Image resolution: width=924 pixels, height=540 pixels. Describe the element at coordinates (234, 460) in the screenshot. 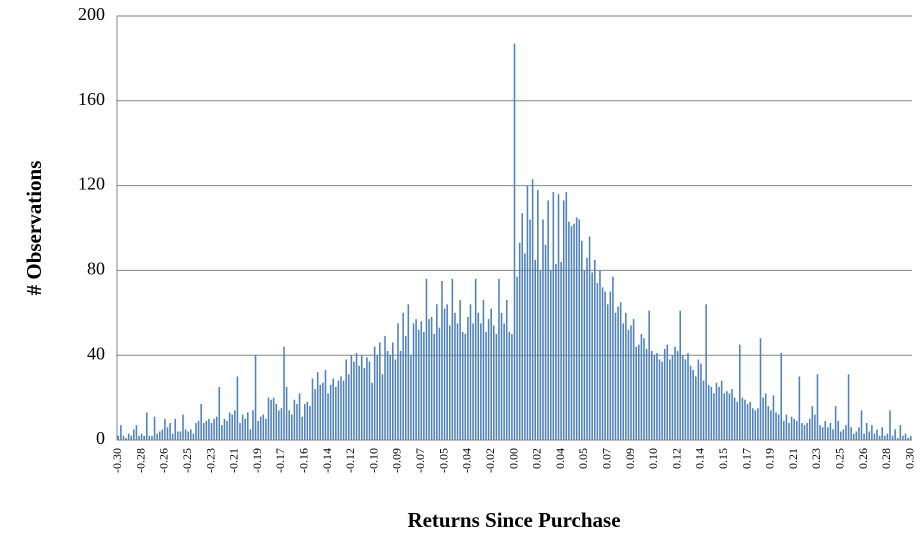

I see `x-tick-label: -0.21` at that location.